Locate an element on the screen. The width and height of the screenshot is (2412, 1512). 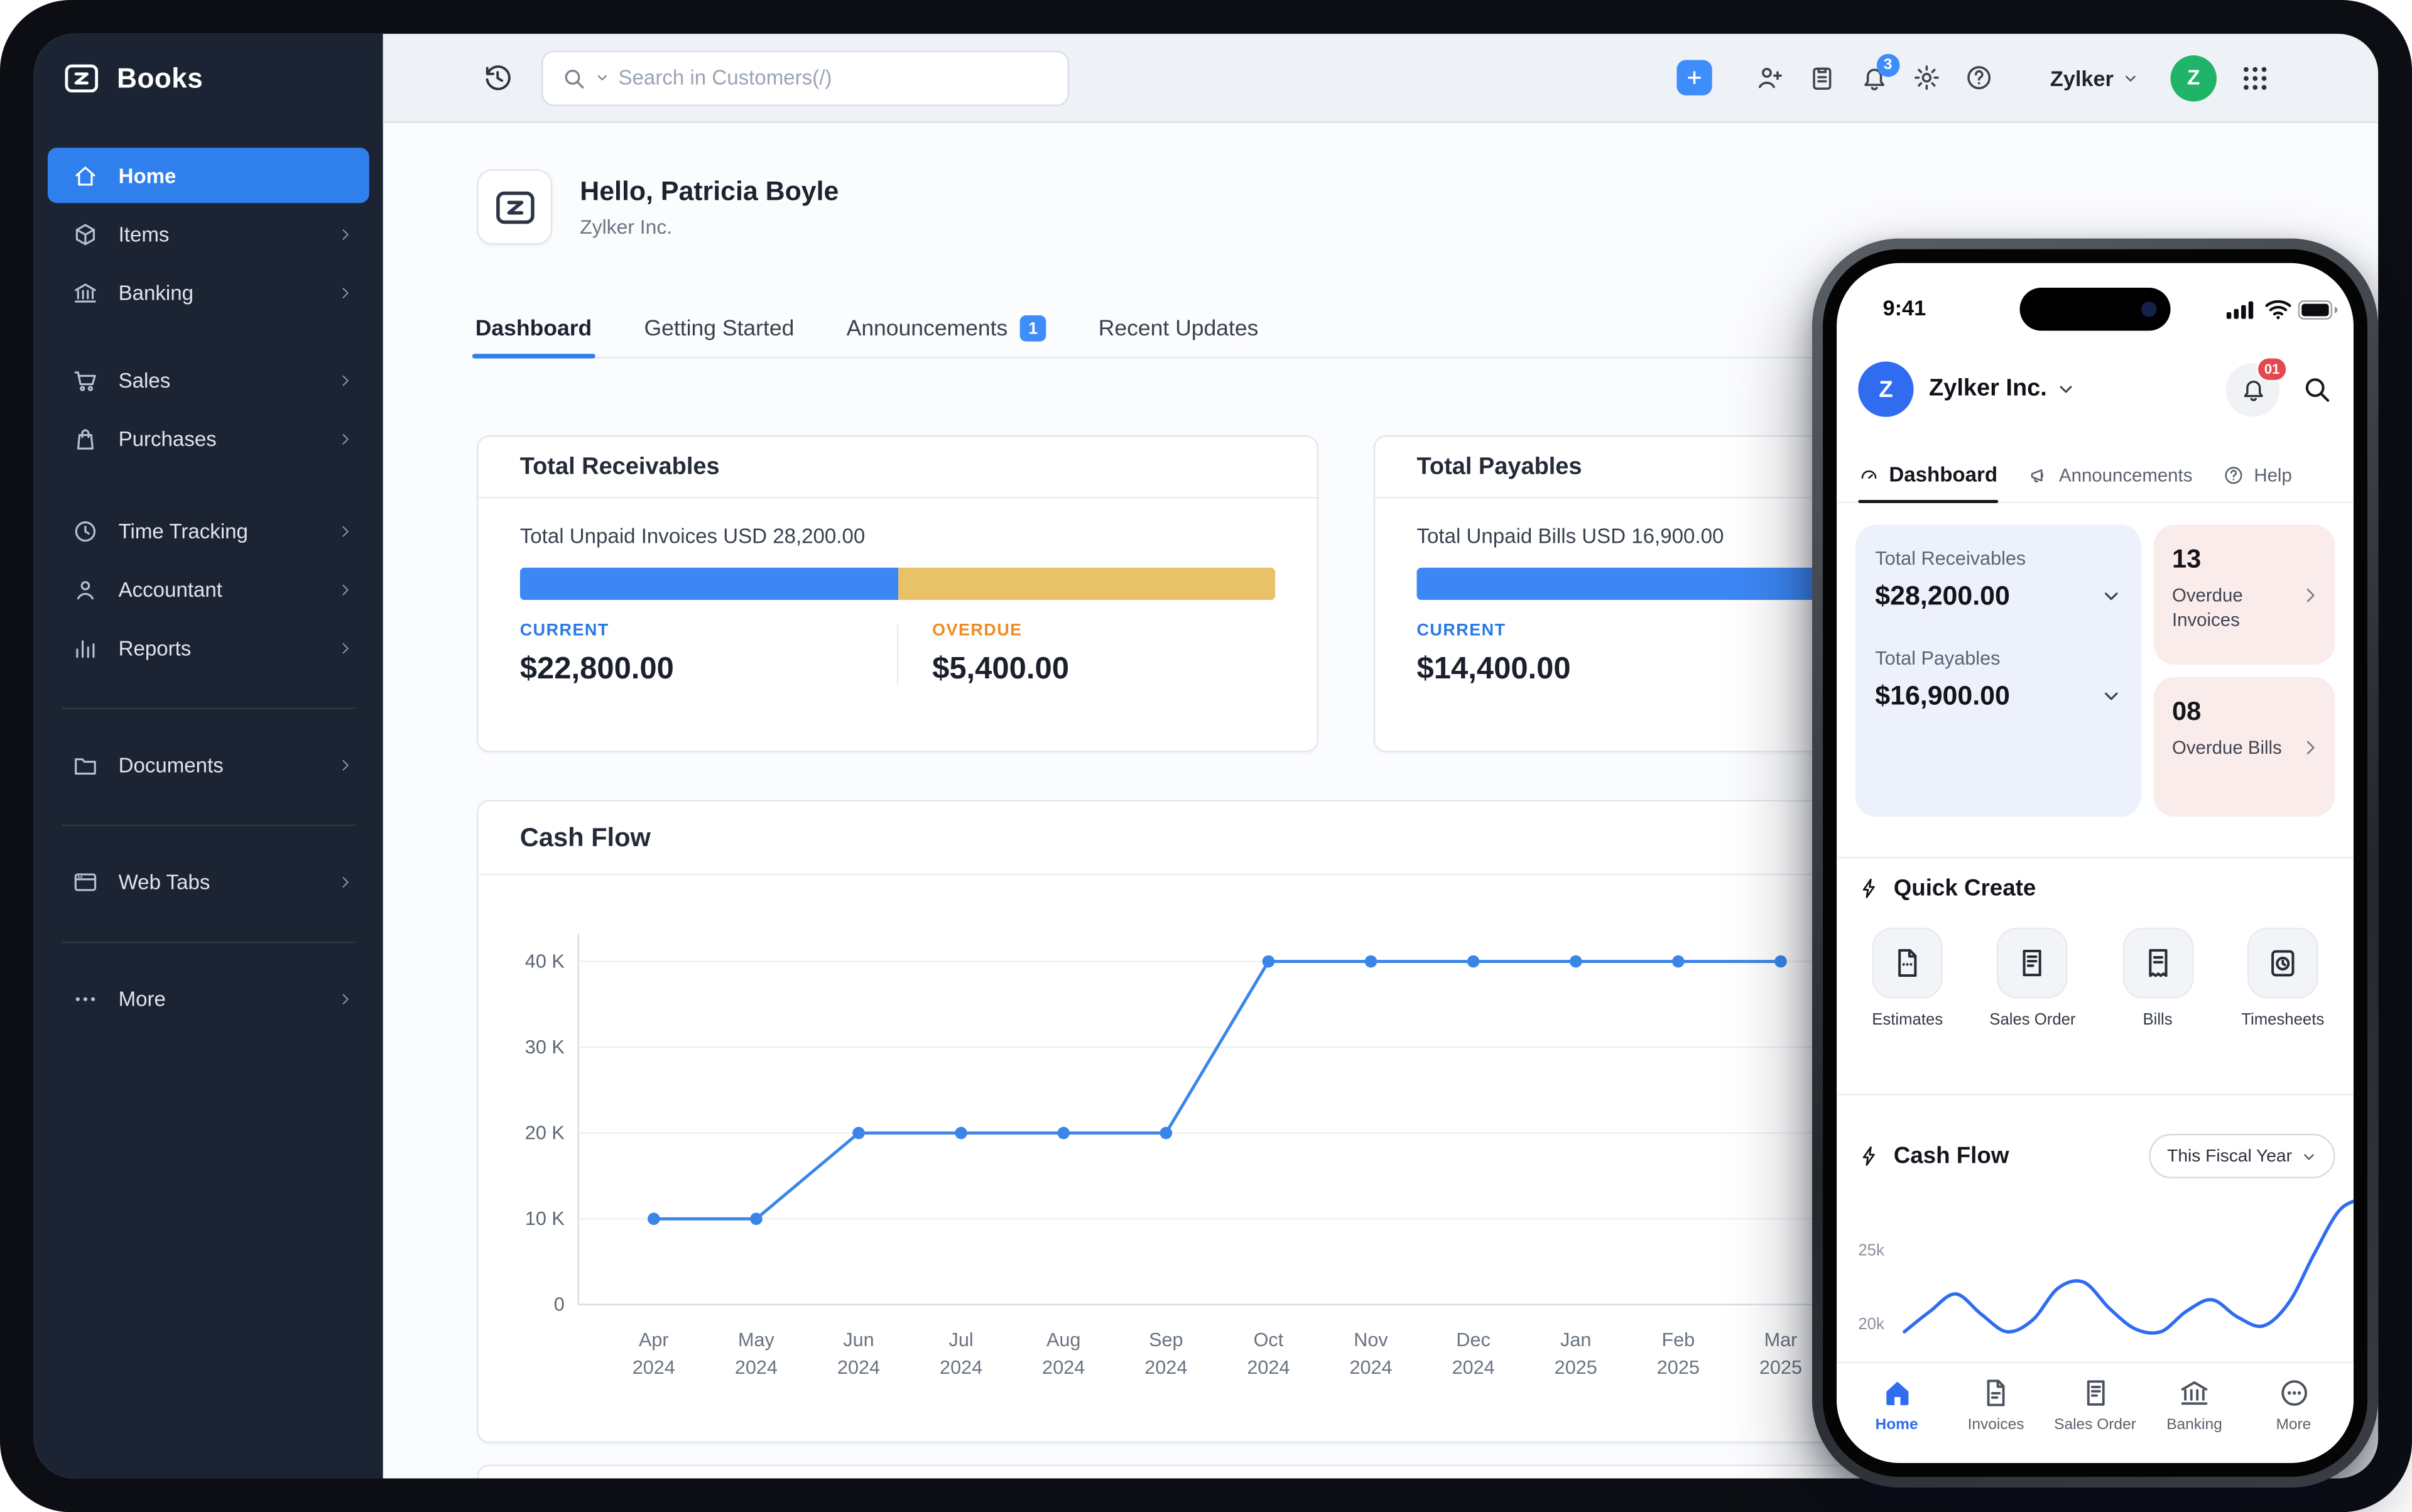
tab-label: Dashboard is located at coordinates (534, 328).